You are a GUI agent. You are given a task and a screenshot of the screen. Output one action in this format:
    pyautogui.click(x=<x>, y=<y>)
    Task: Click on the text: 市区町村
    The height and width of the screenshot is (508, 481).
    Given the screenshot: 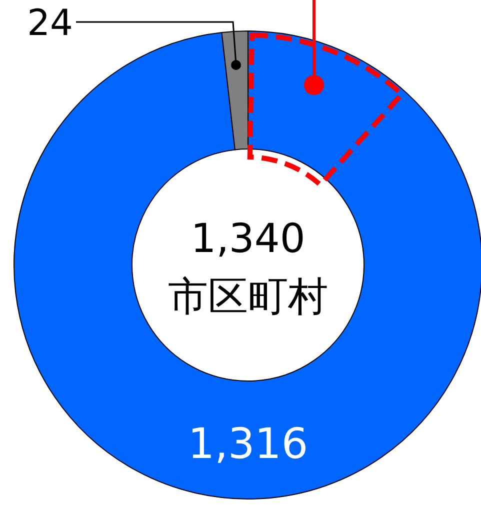 What is the action you would take?
    pyautogui.click(x=248, y=297)
    